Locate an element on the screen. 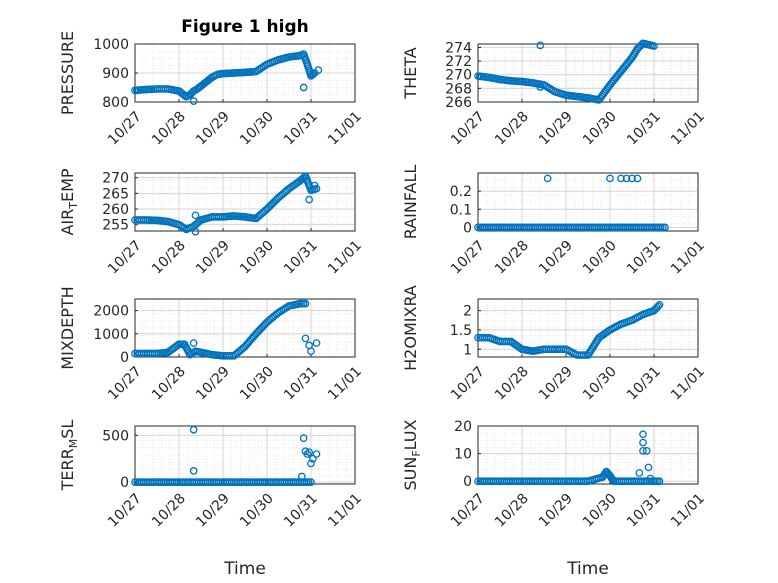 Image resolution: width=778 pixels, height=583 pixels. y-tick-label: 500 is located at coordinates (115, 436).